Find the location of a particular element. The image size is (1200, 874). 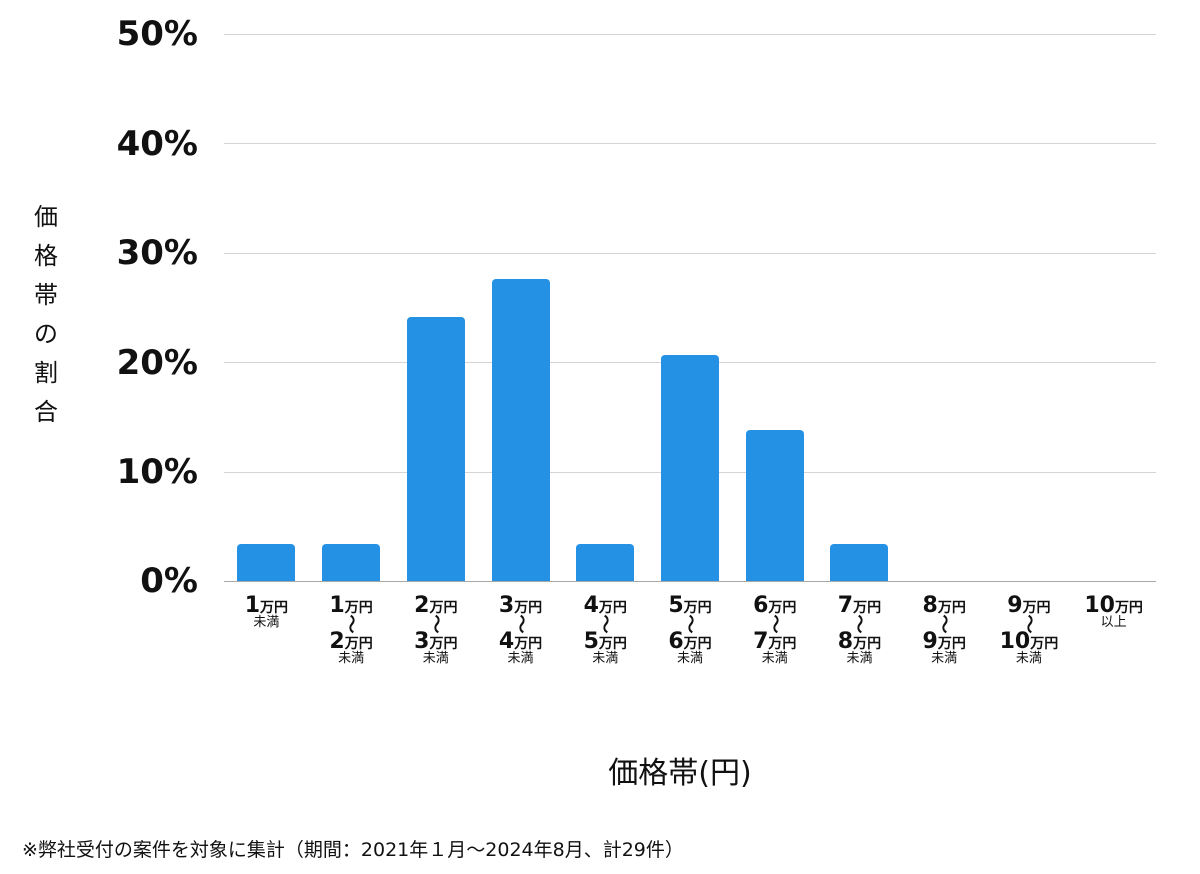

x-tick-label: 1万円 未満 is located at coordinates (266, 612).